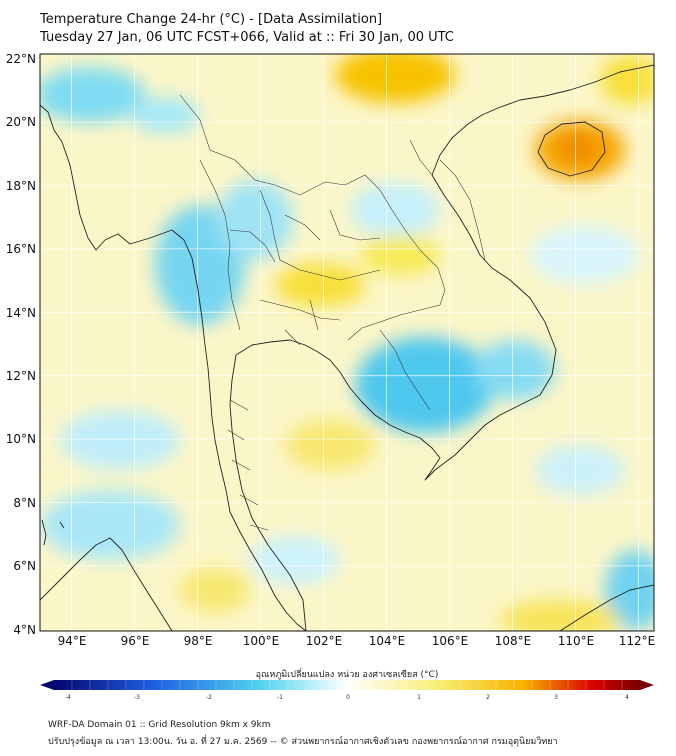 The width and height of the screenshot is (676, 756). What do you see at coordinates (24, 566) in the screenshot?
I see `lat-label: 6°N` at bounding box center [24, 566].